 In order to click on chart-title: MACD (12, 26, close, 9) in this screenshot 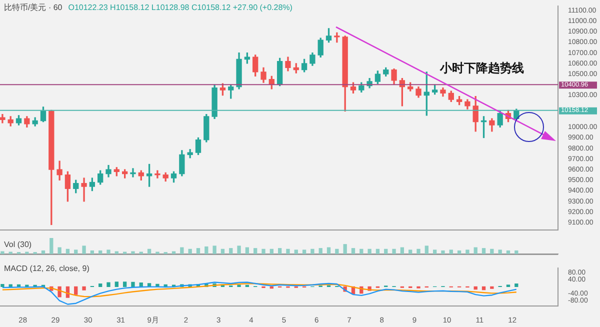, I will do `click(47, 268)`.